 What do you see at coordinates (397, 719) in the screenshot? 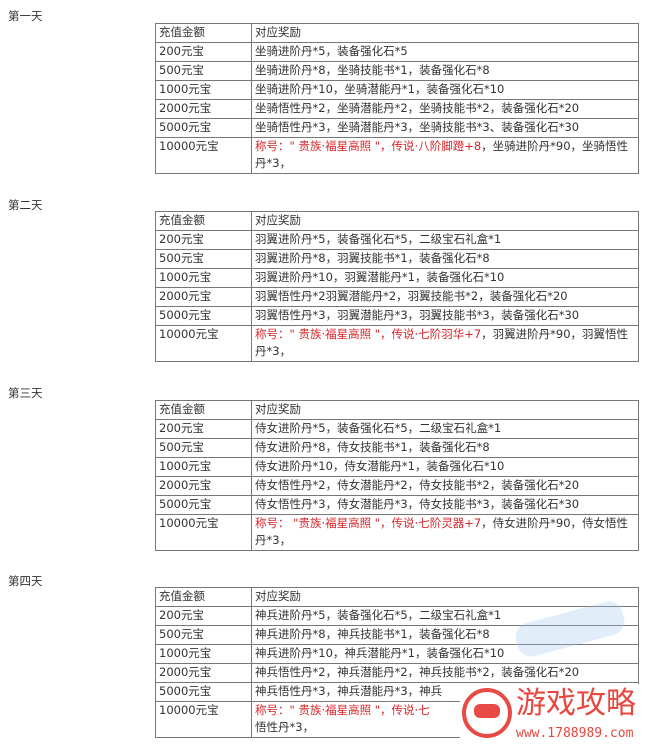
I see `table-row: 10000元宝 称号：" 贵族·福星高照 "，传说·七 悟性丹*3，` at bounding box center [397, 719].